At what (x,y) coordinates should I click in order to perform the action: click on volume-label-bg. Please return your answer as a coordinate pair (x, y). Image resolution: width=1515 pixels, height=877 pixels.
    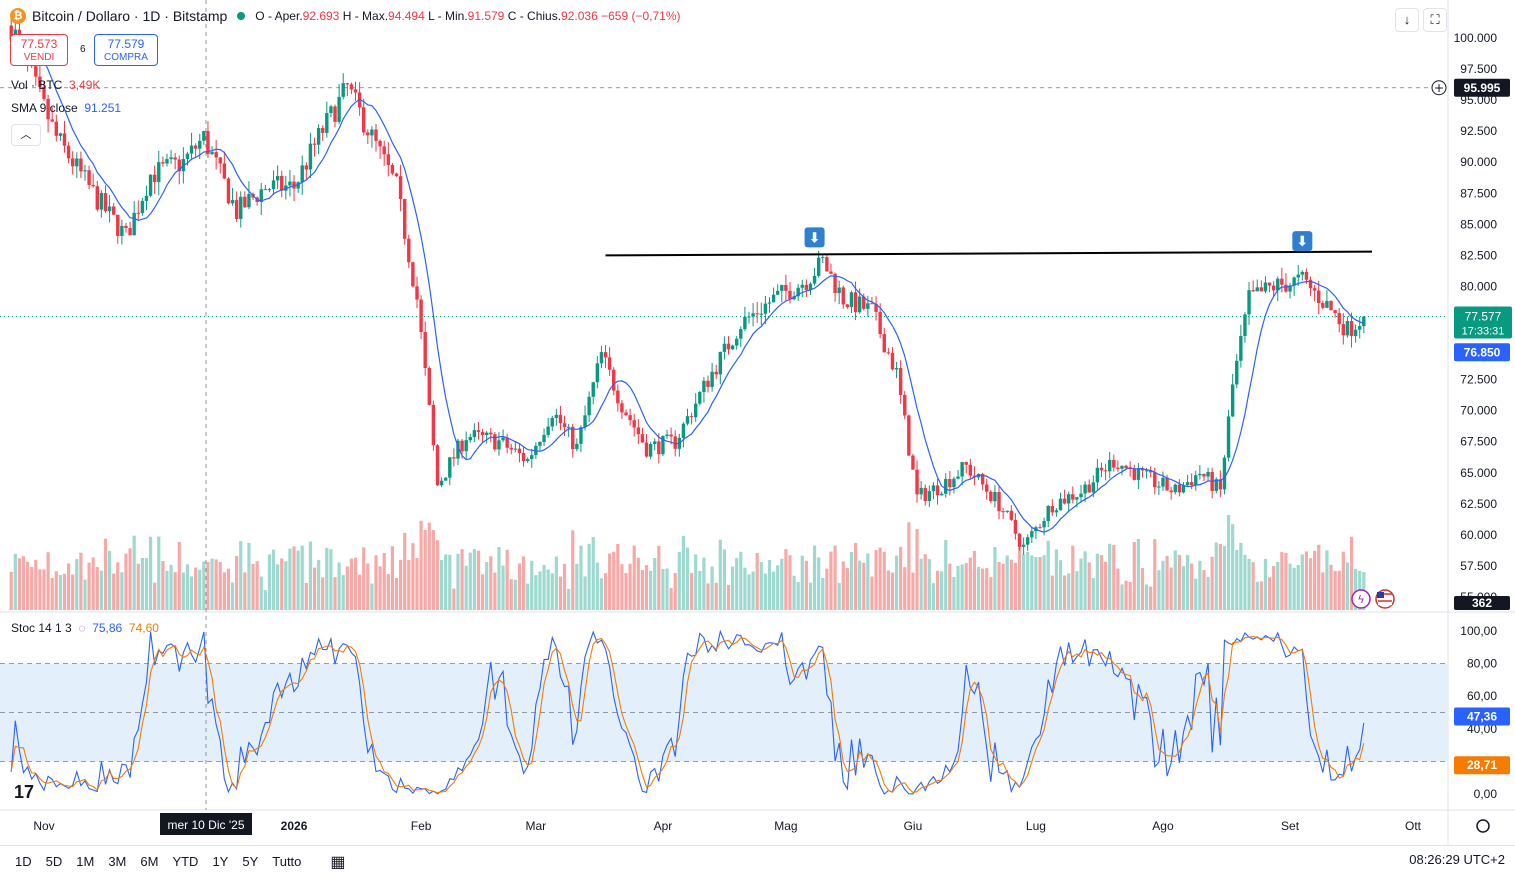
    Looking at the image, I should click on (1482, 603).